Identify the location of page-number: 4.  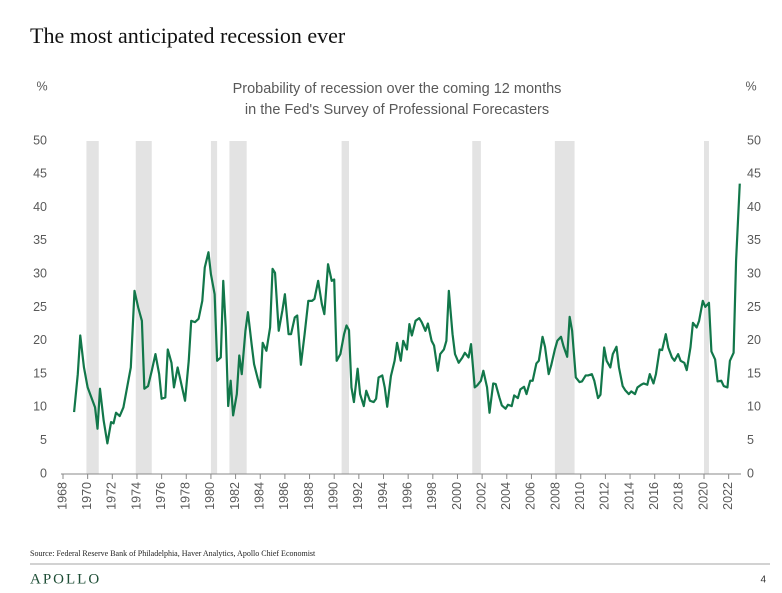
(763, 580).